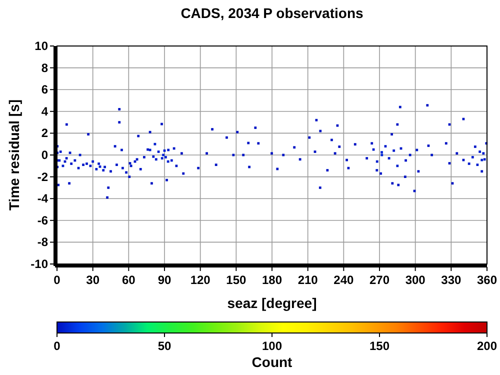 The image size is (500, 375). What do you see at coordinates (379, 346) in the screenshot?
I see `color-bar-label: 150` at bounding box center [379, 346].